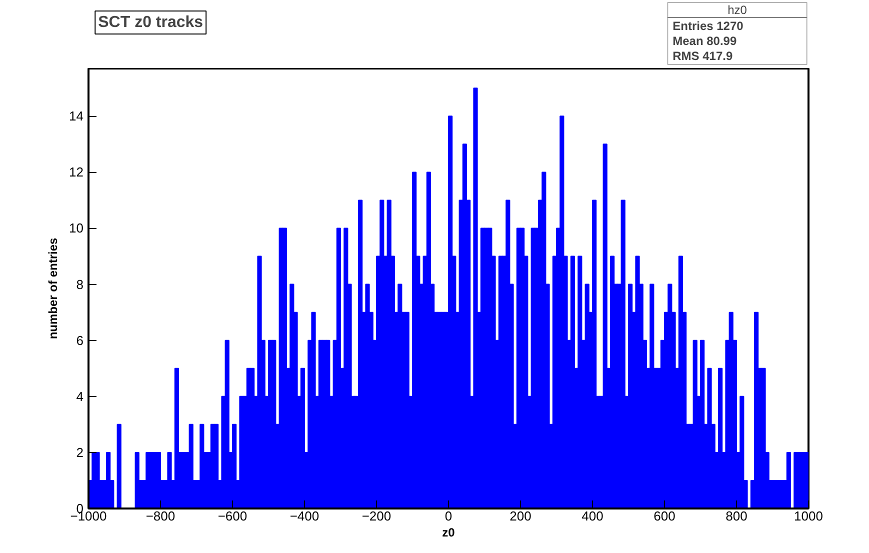 This screenshot has height=553, width=869. Describe the element at coordinates (161, 516) in the screenshot. I see `x-tick-label: −800` at that location.